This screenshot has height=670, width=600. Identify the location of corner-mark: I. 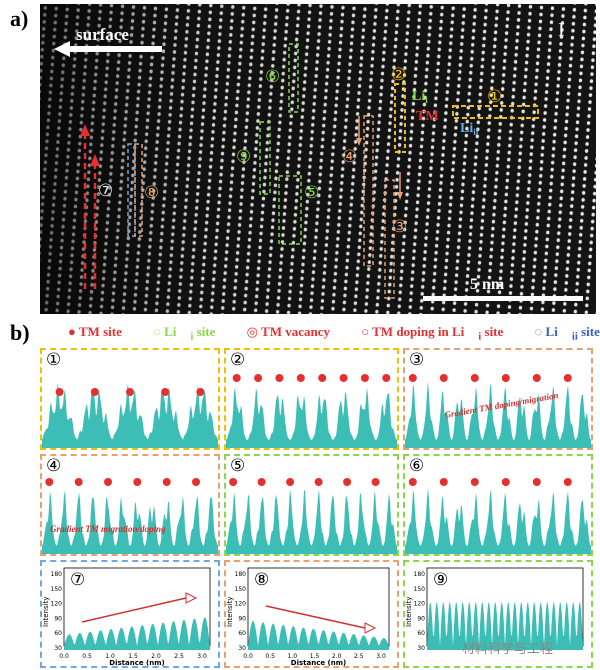
(561, 30).